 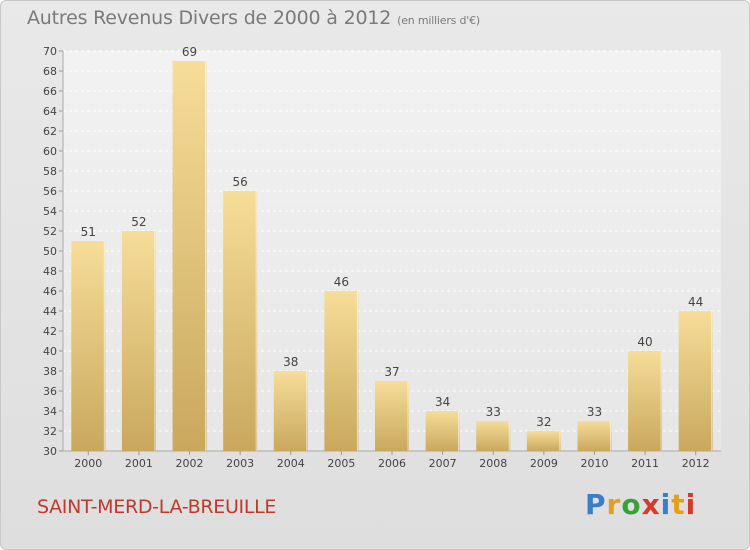 I want to click on y-tick-label: 36, so click(x=50, y=391).